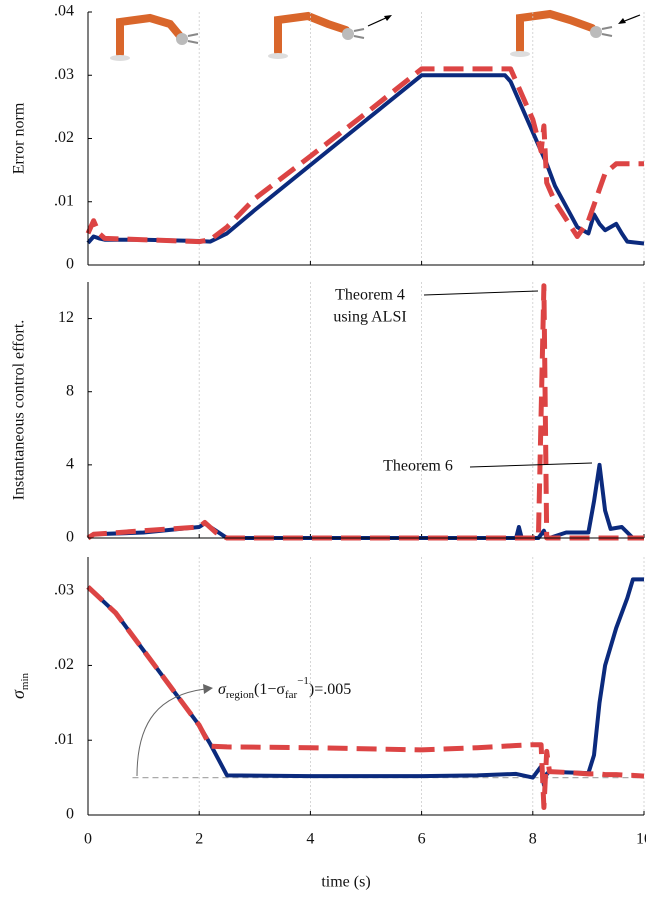 This screenshot has height=897, width=646. Describe the element at coordinates (370, 295) in the screenshot. I see `annotation-text: Theorem 4` at that location.